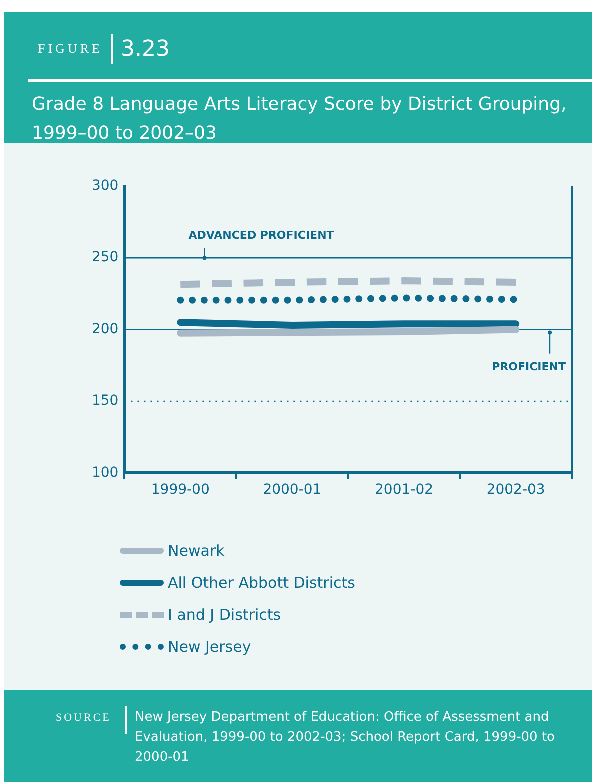 The height and width of the screenshot is (782, 592). Describe the element at coordinates (84, 718) in the screenshot. I see `text: SOURCE` at that location.